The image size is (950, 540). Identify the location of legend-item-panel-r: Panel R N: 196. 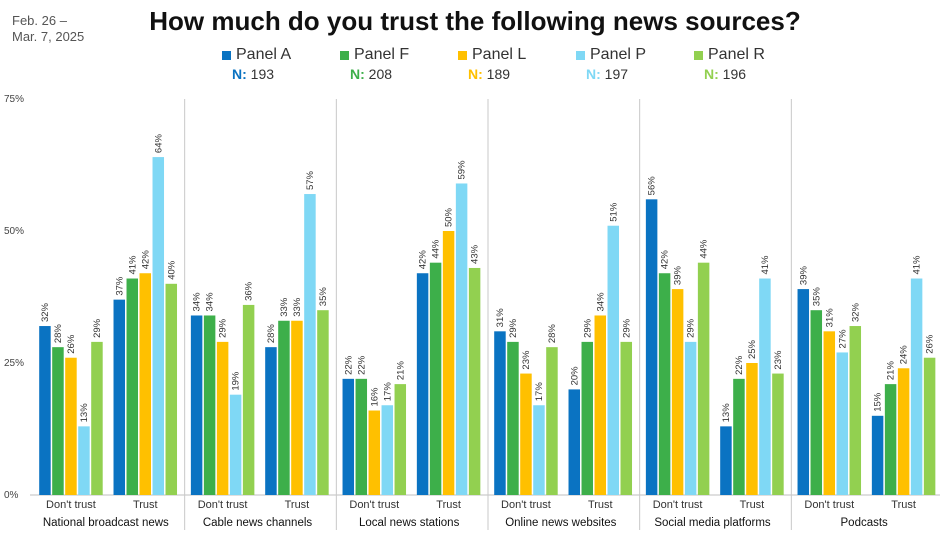
(753, 64).